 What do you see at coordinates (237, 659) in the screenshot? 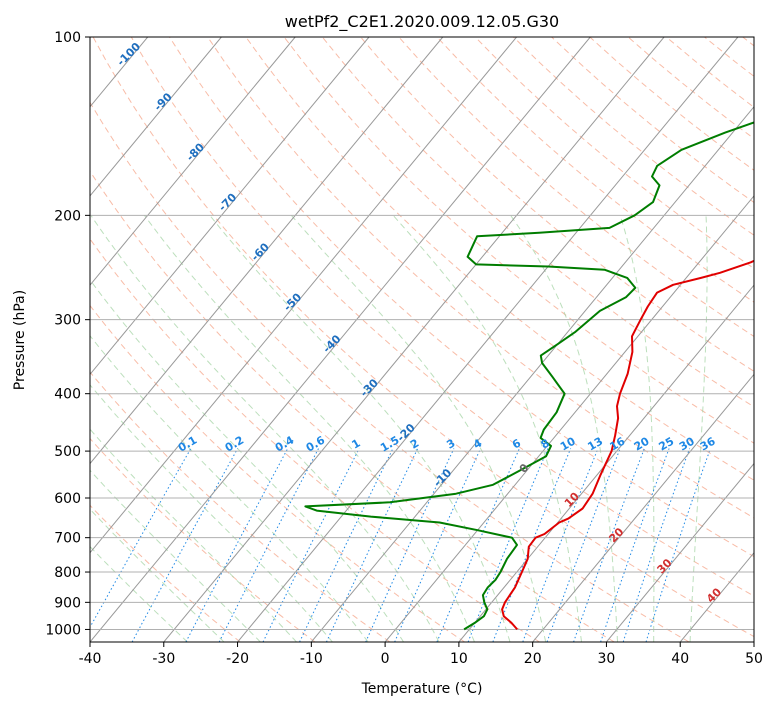
I see `x-tick-label: -20` at bounding box center [237, 659].